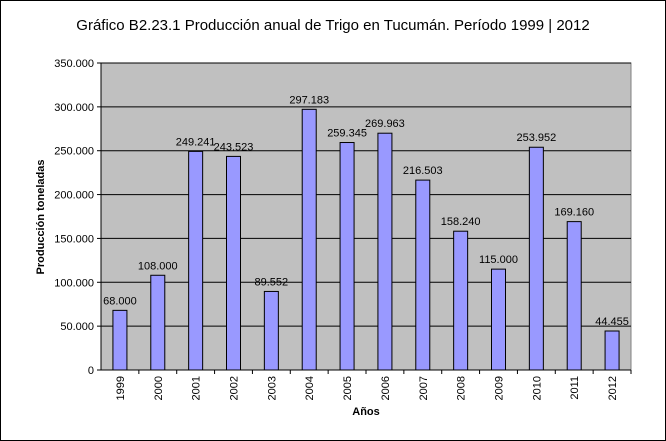 The height and width of the screenshot is (441, 666). What do you see at coordinates (74, 239) in the screenshot?
I see `y-tick-label: 150.000` at bounding box center [74, 239].